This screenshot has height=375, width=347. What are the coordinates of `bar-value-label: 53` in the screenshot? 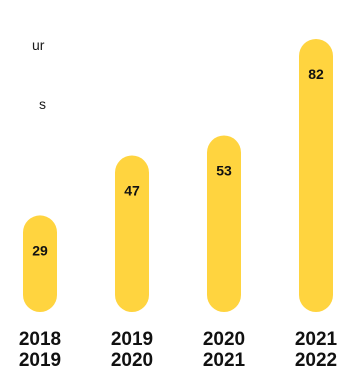 It's located at (224, 171).